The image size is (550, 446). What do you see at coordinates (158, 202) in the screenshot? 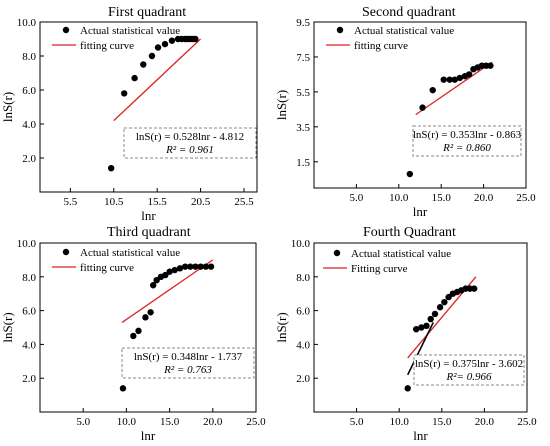
I see `x-tick-label: 15.5` at bounding box center [158, 202].